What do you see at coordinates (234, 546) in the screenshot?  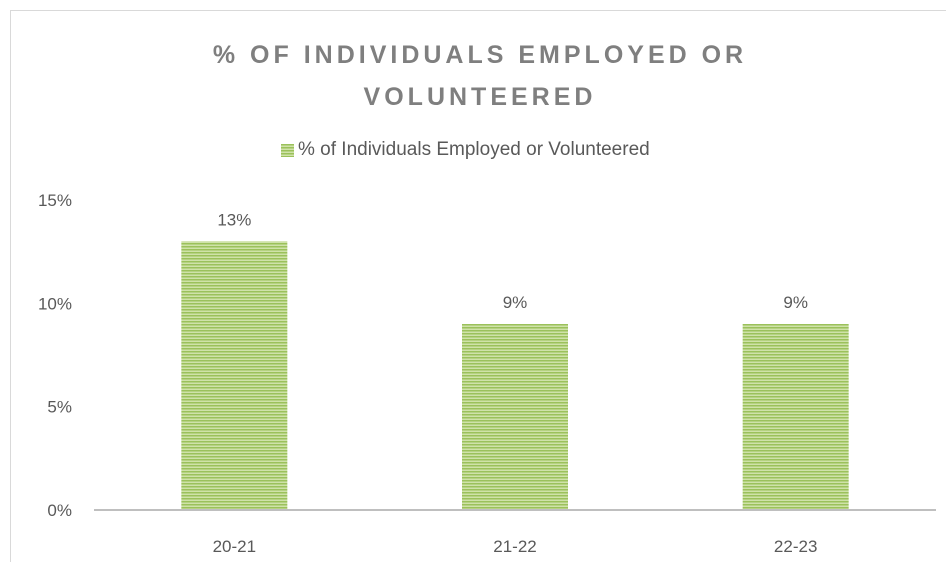 I see `x-tick-label: 20-21` at bounding box center [234, 546].